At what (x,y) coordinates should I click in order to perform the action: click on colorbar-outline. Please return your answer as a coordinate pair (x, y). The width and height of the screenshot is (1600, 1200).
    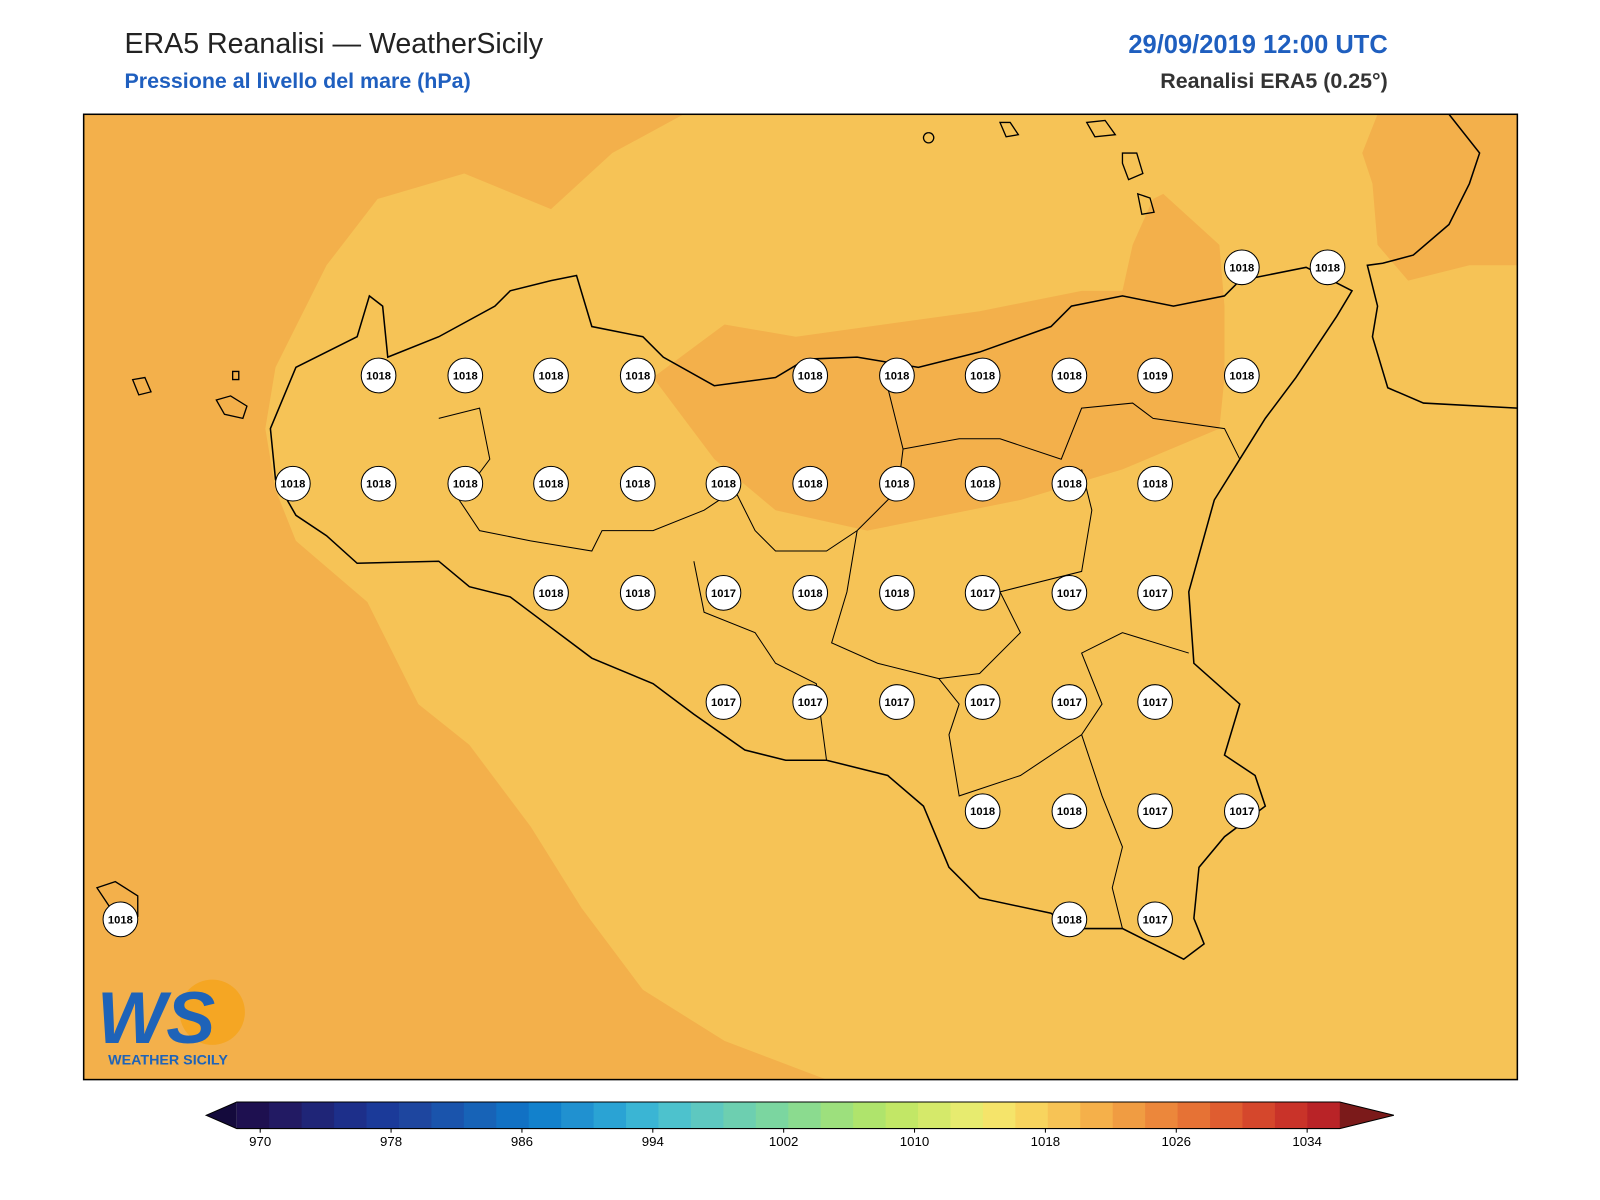
    Looking at the image, I should click on (799, 1115).